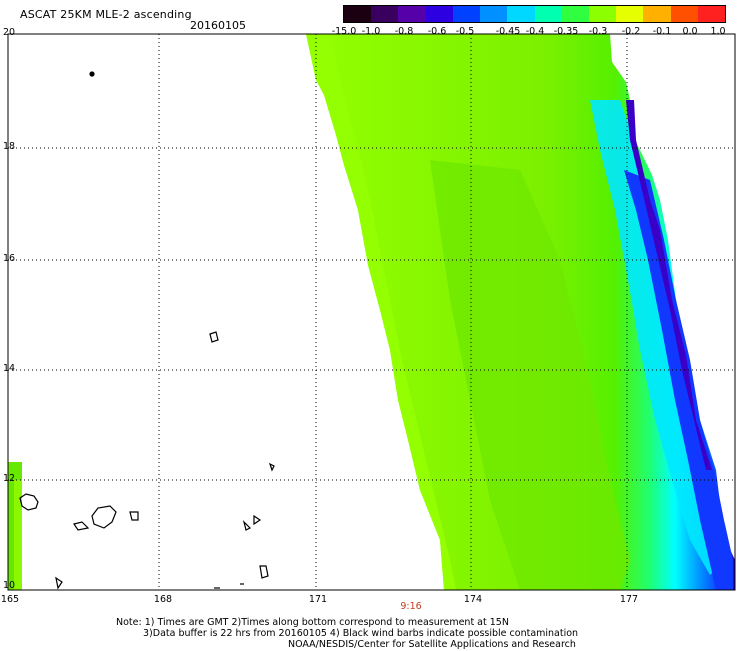  I want to click on swath-blue-edge, so click(678, 380).